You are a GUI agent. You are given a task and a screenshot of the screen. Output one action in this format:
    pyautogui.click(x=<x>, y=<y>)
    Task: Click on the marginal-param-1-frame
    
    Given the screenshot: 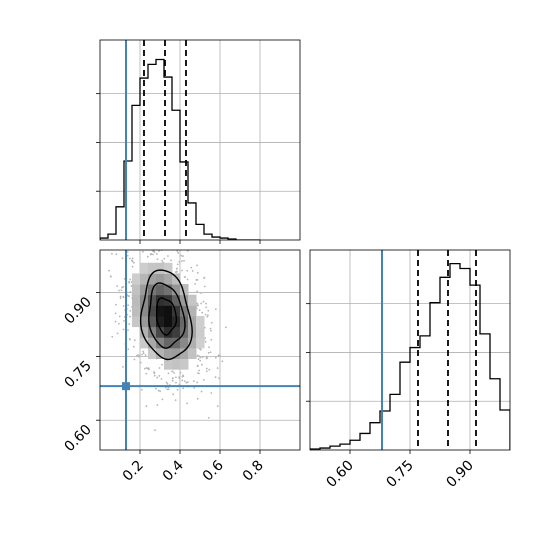 What is the action you would take?
    pyautogui.click(x=200, y=140)
    